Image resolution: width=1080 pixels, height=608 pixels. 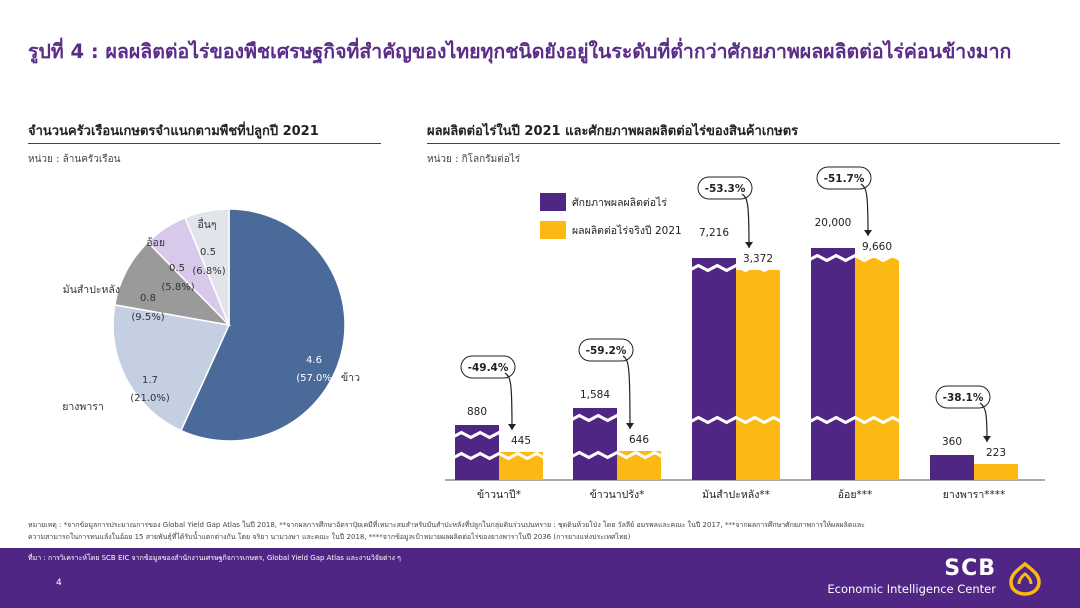 What do you see at coordinates (208, 271) in the screenshot?
I see `pie-percent-label: (6.8%)` at bounding box center [208, 271].